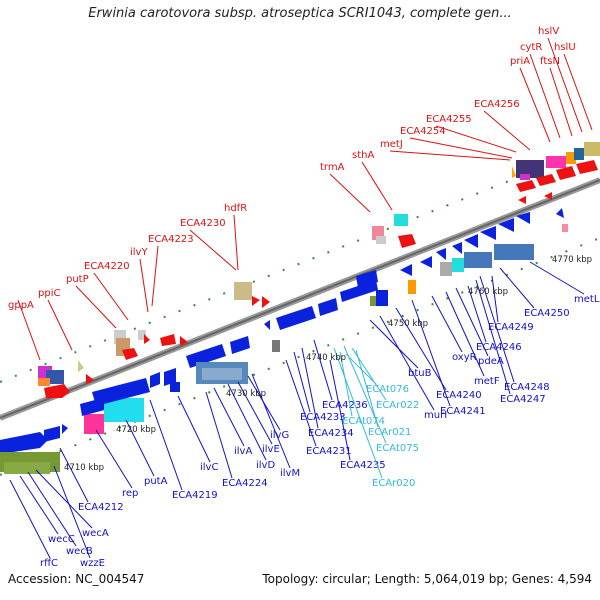 The image size is (600, 600). What do you see at coordinates (463, 411) in the screenshot?
I see `reverse-gene-label: ECA4241` at bounding box center [463, 411].